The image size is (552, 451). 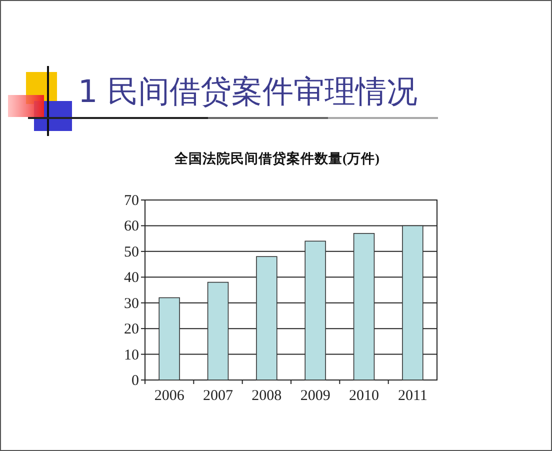 What do you see at coordinates (413, 396) in the screenshot?
I see `xtick-label: 2011` at bounding box center [413, 396].